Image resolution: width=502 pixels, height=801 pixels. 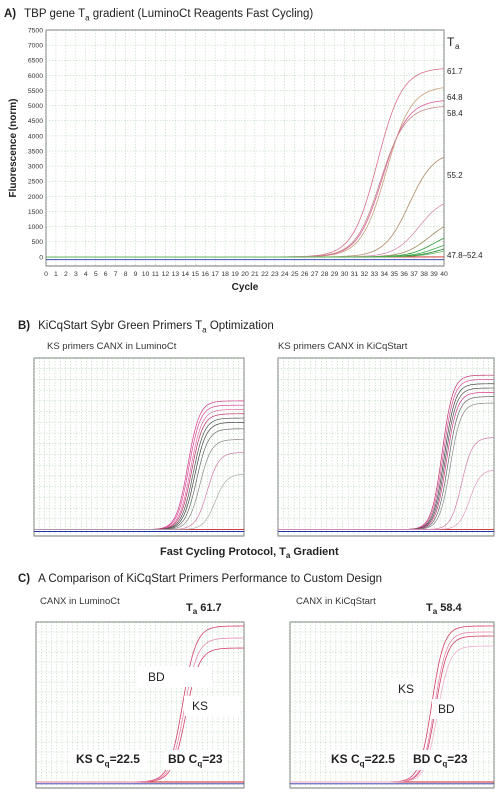 What do you see at coordinates (457, 759) in the screenshot?
I see `c-right-bd-cq-value: =23` at bounding box center [457, 759].